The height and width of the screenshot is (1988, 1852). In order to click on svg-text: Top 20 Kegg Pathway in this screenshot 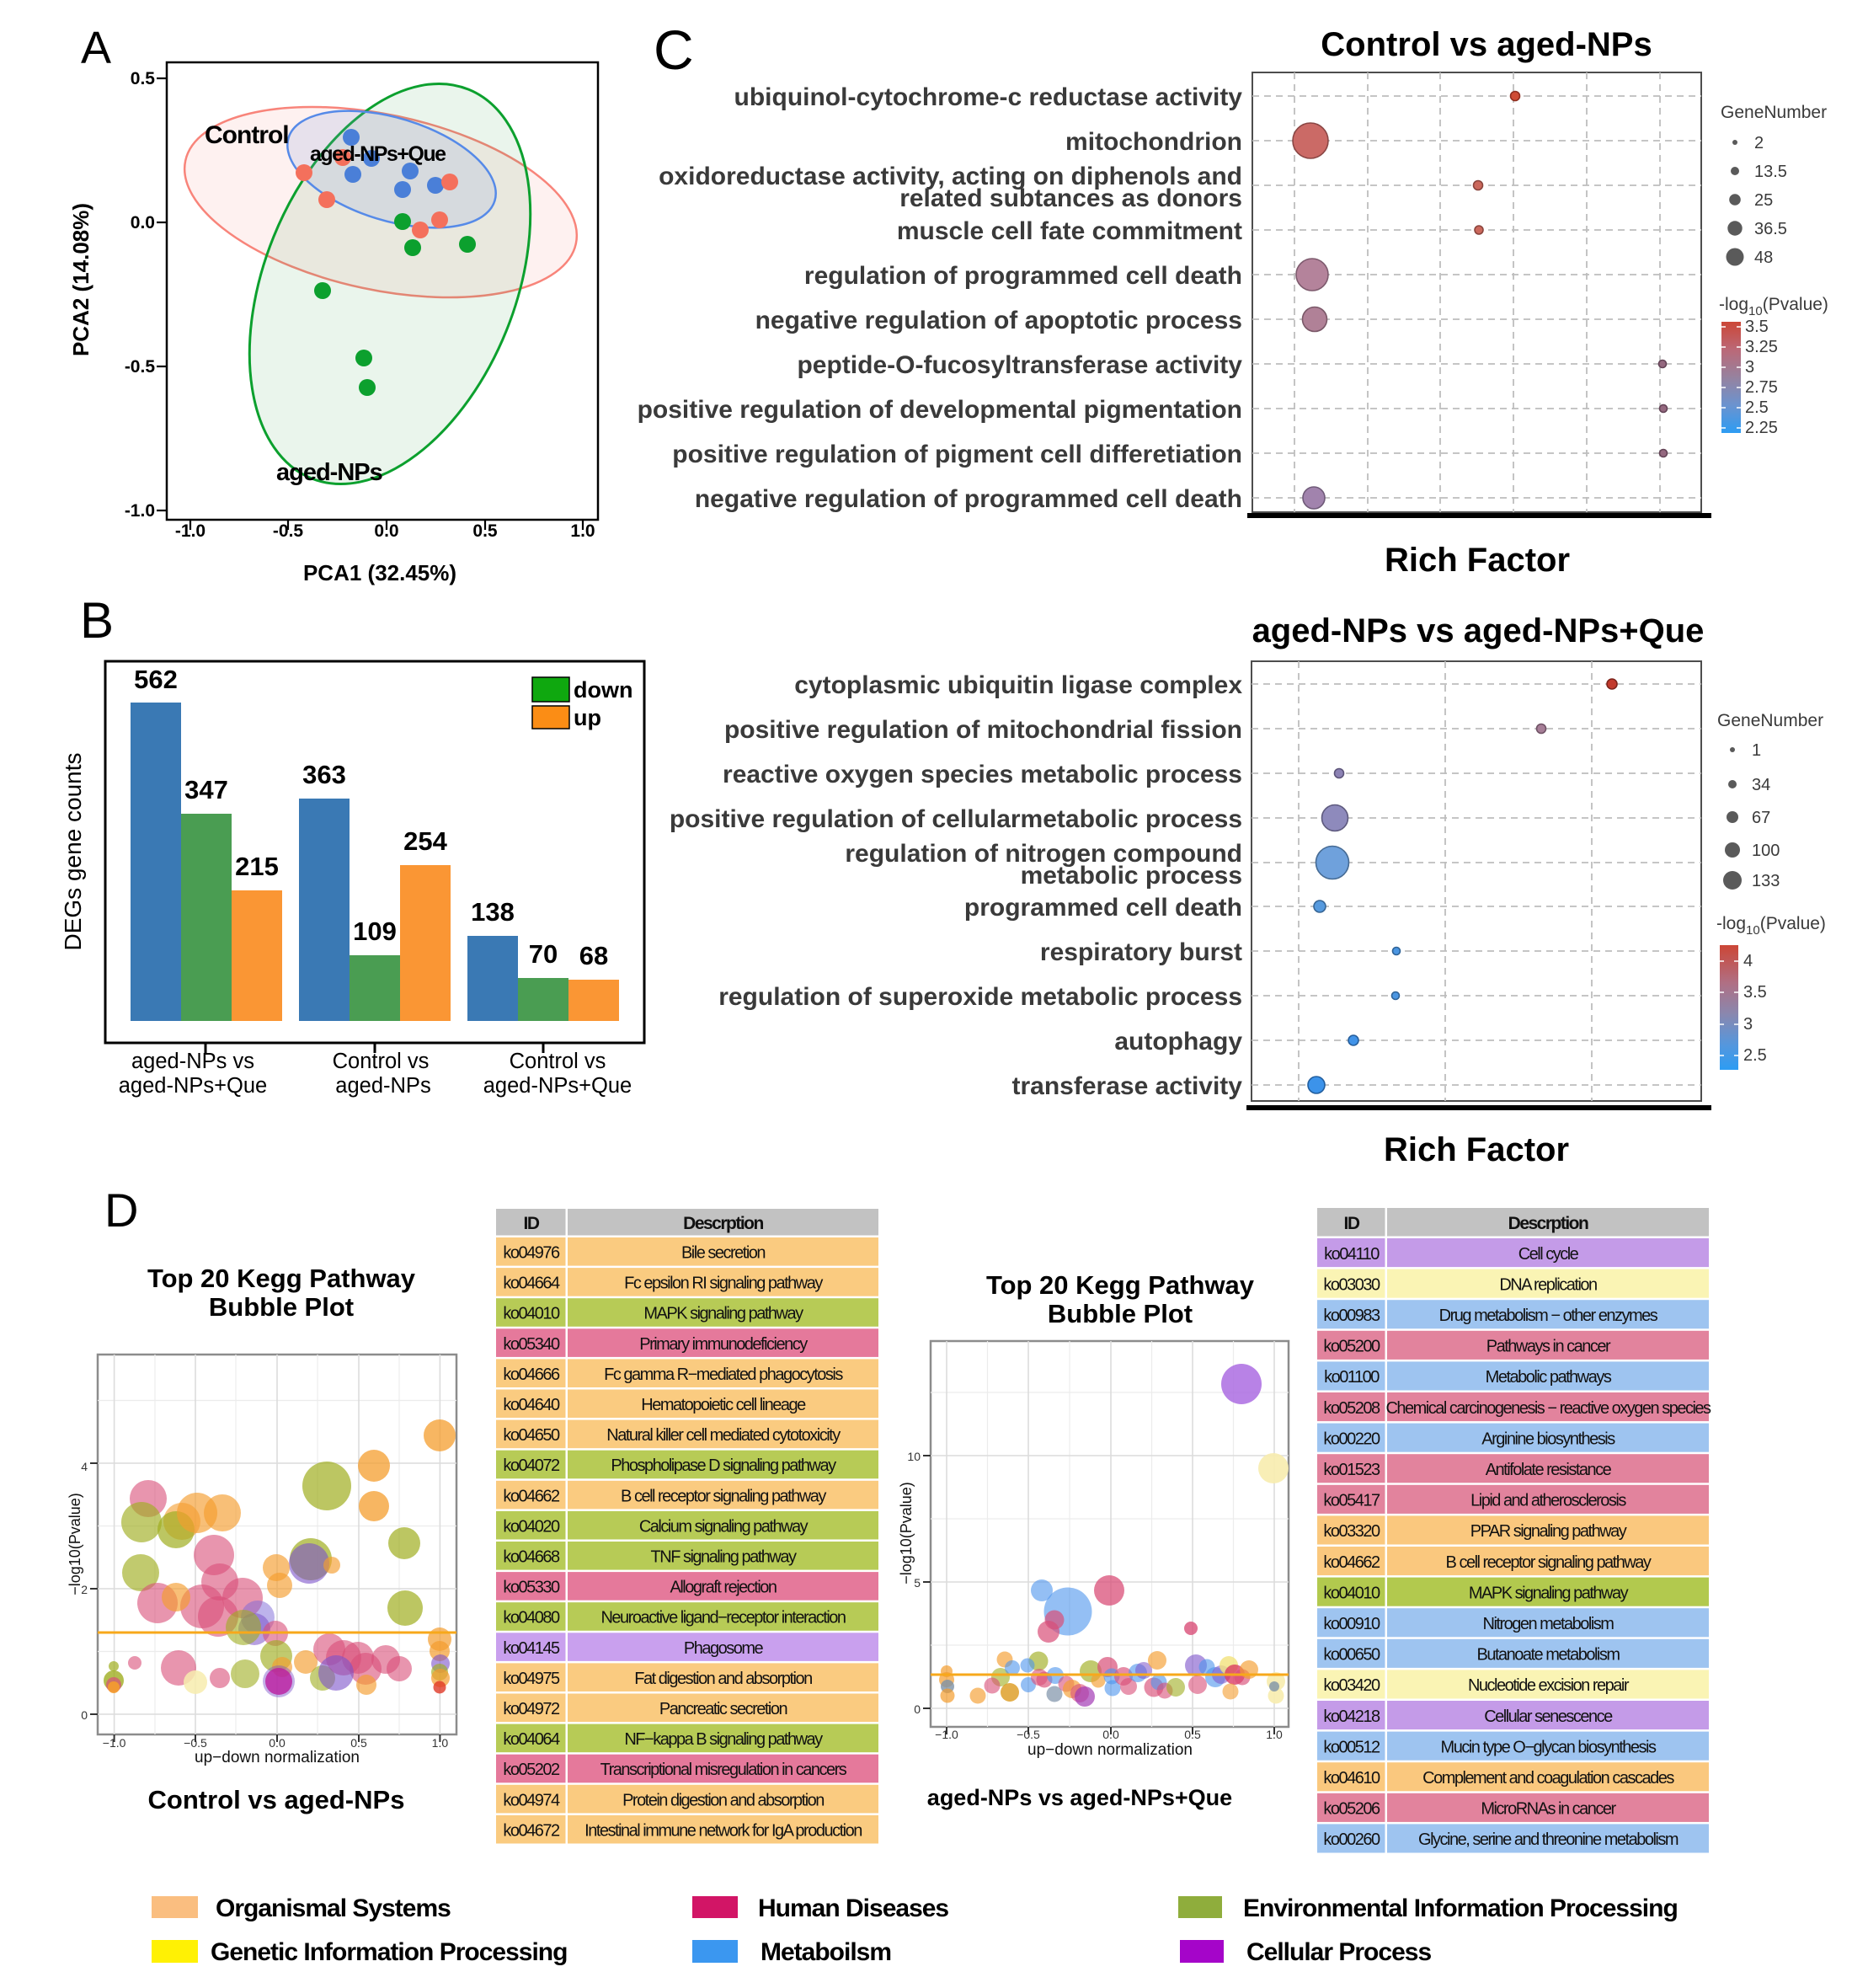, I will do `click(1120, 1285)`.